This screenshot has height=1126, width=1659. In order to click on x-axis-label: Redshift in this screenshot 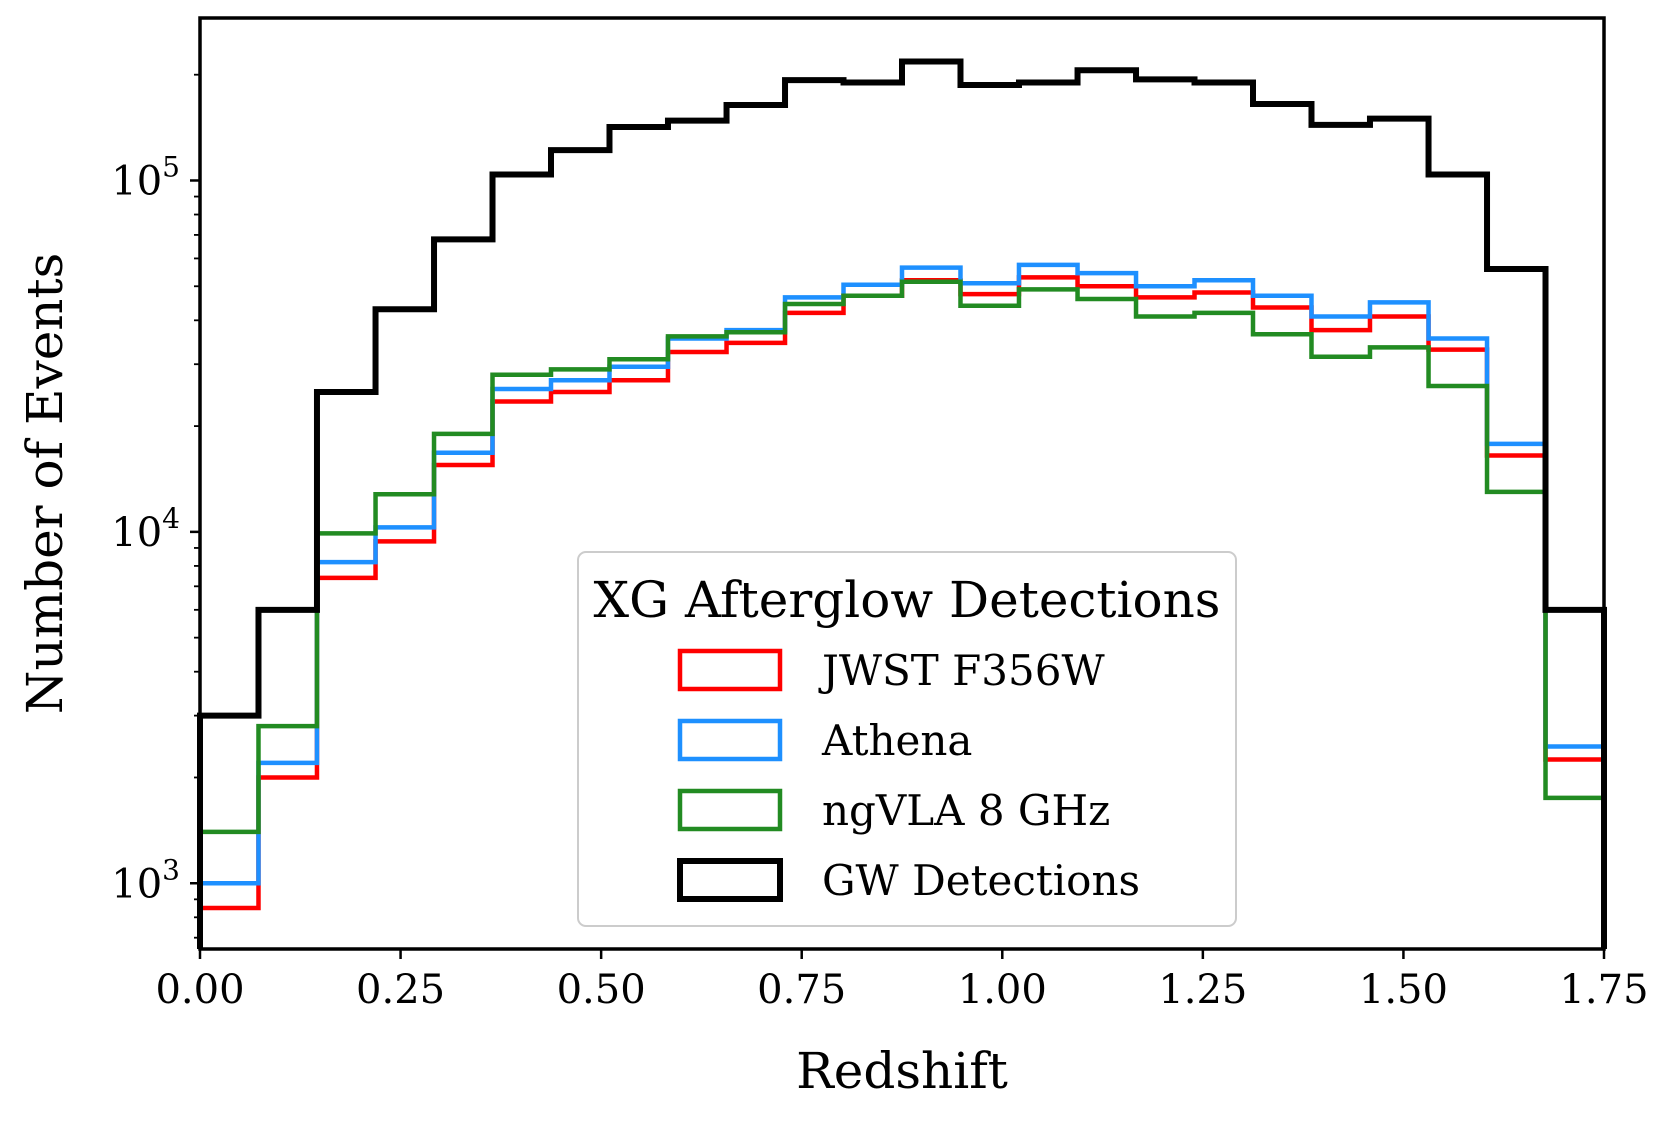, I will do `click(902, 1071)`.